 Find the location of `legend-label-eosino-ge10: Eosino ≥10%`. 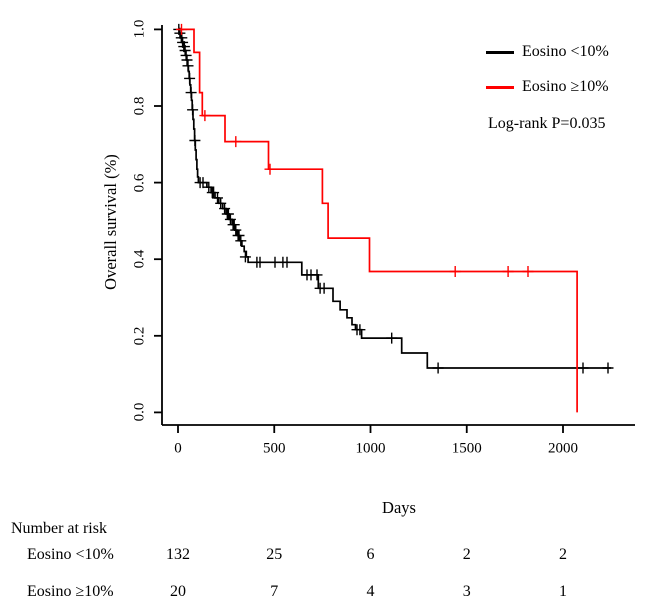

legend-label-eosino-ge10: Eosino ≥10% is located at coordinates (565, 86).